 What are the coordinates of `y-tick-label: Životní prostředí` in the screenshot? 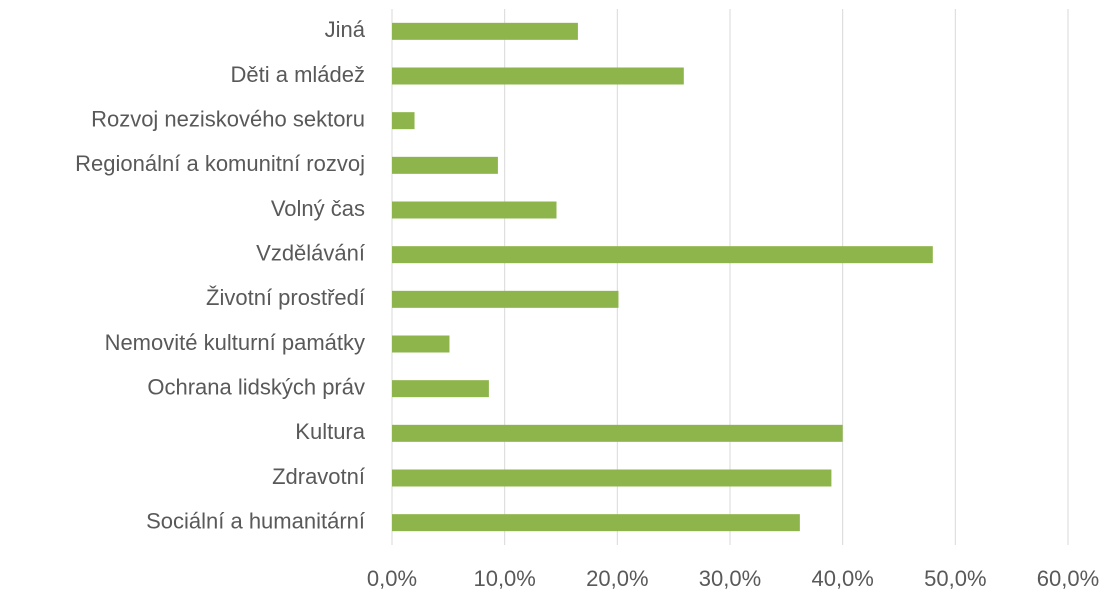 It's located at (285, 297).